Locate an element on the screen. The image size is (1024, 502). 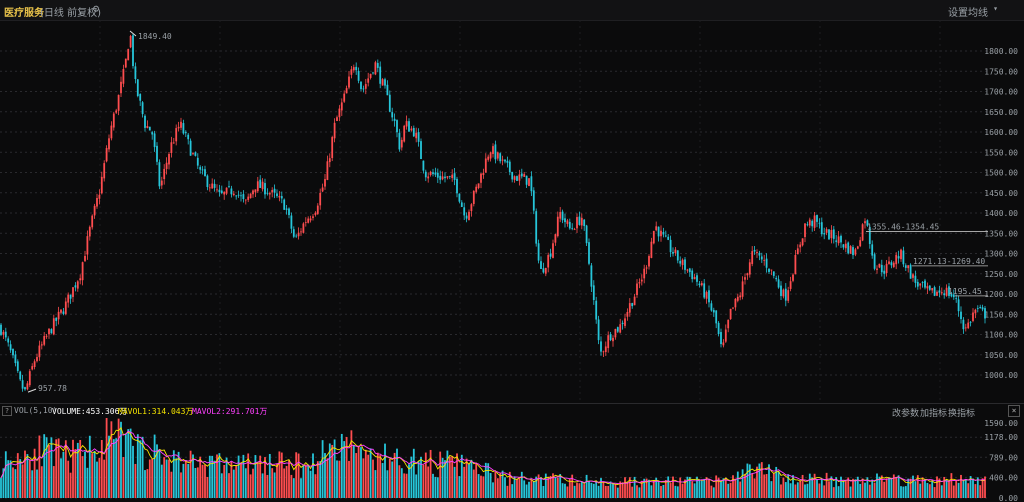
modify-params-button: 改参数 is located at coordinates (906, 414).